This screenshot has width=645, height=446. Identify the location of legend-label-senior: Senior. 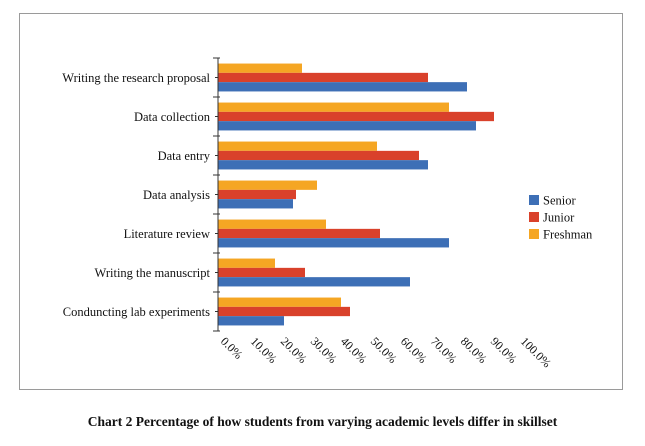
(559, 201).